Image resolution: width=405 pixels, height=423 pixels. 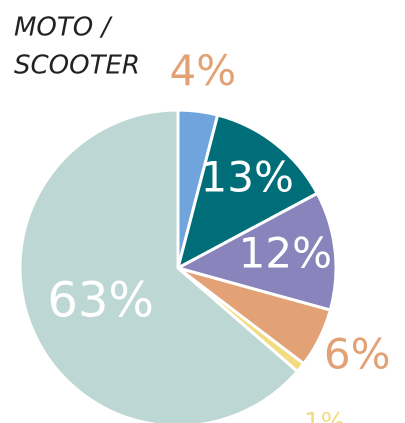 What do you see at coordinates (202, 70) in the screenshot?
I see `data-label: 4%` at bounding box center [202, 70].